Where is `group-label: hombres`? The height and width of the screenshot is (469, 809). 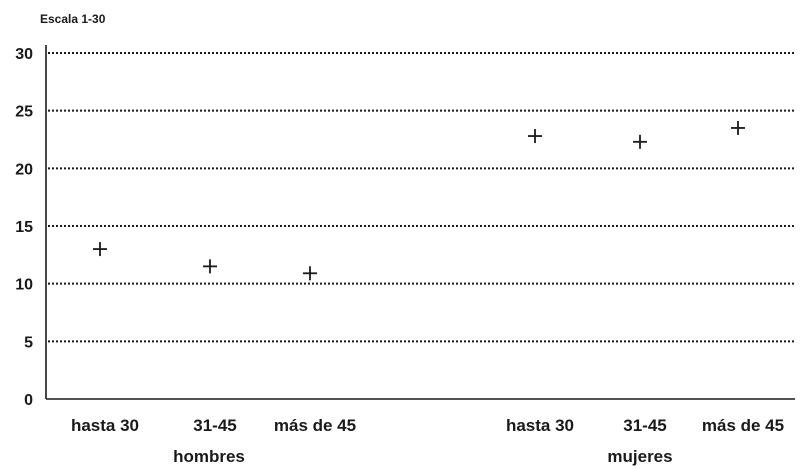
group-label: hombres is located at coordinates (209, 456).